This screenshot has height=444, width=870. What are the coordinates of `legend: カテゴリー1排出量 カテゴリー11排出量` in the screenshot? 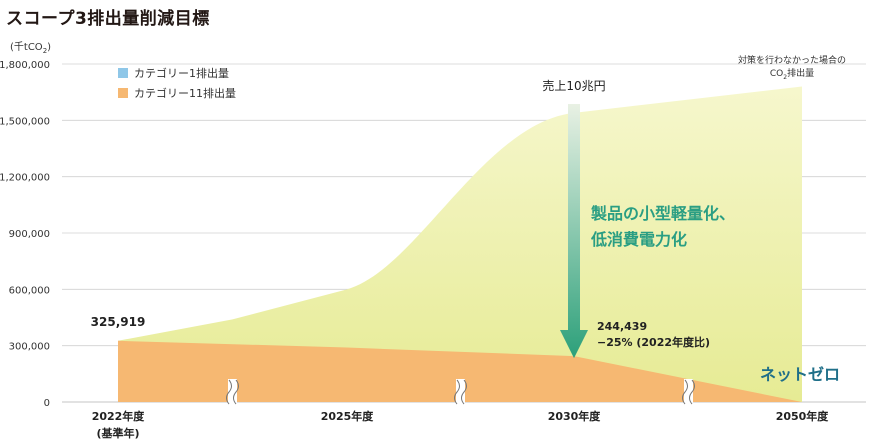 It's located at (177, 83).